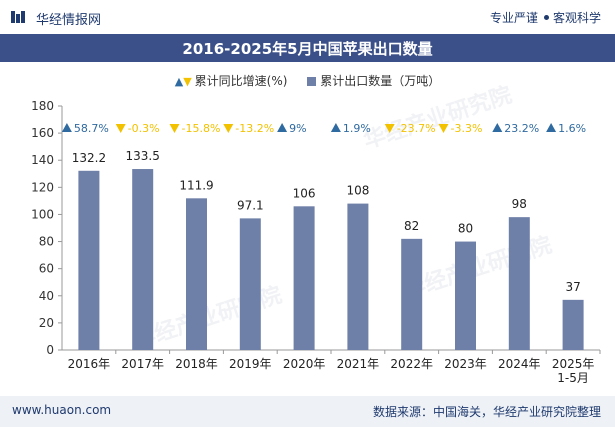 The image size is (615, 427). I want to click on y-tick-label: 80, so click(46, 242).